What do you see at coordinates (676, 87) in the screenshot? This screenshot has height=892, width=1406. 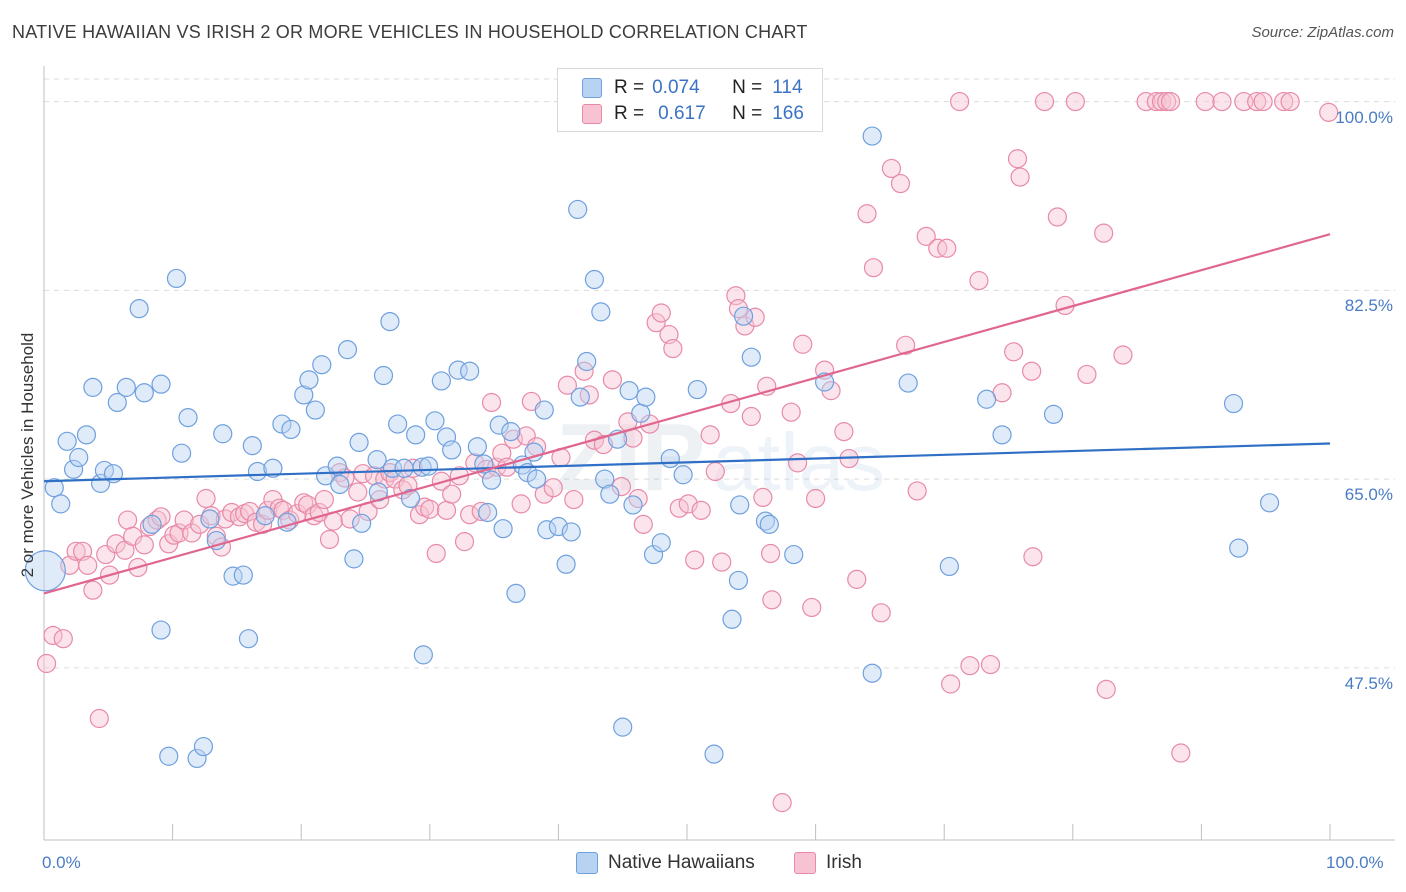 I see `r-value-blue: 0.074` at bounding box center [676, 87].